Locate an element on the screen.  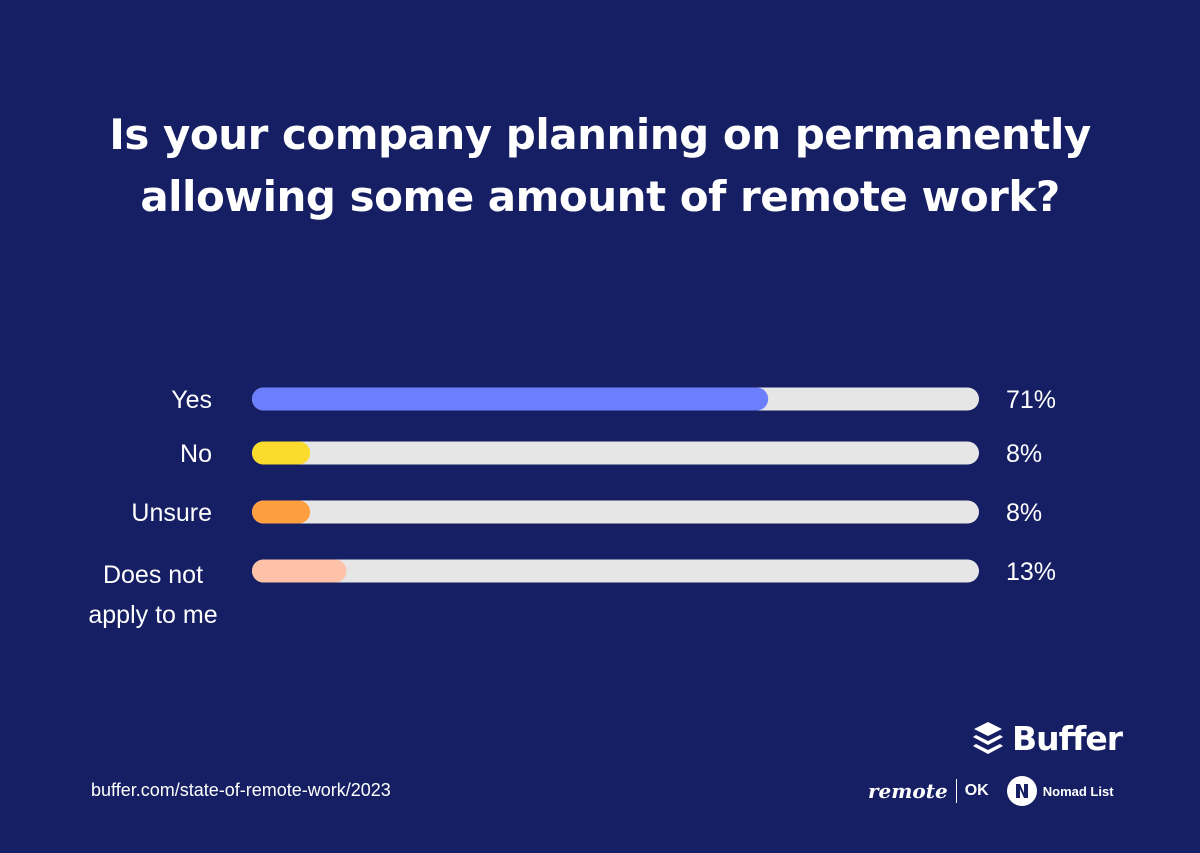
logo-divider is located at coordinates (956, 791).